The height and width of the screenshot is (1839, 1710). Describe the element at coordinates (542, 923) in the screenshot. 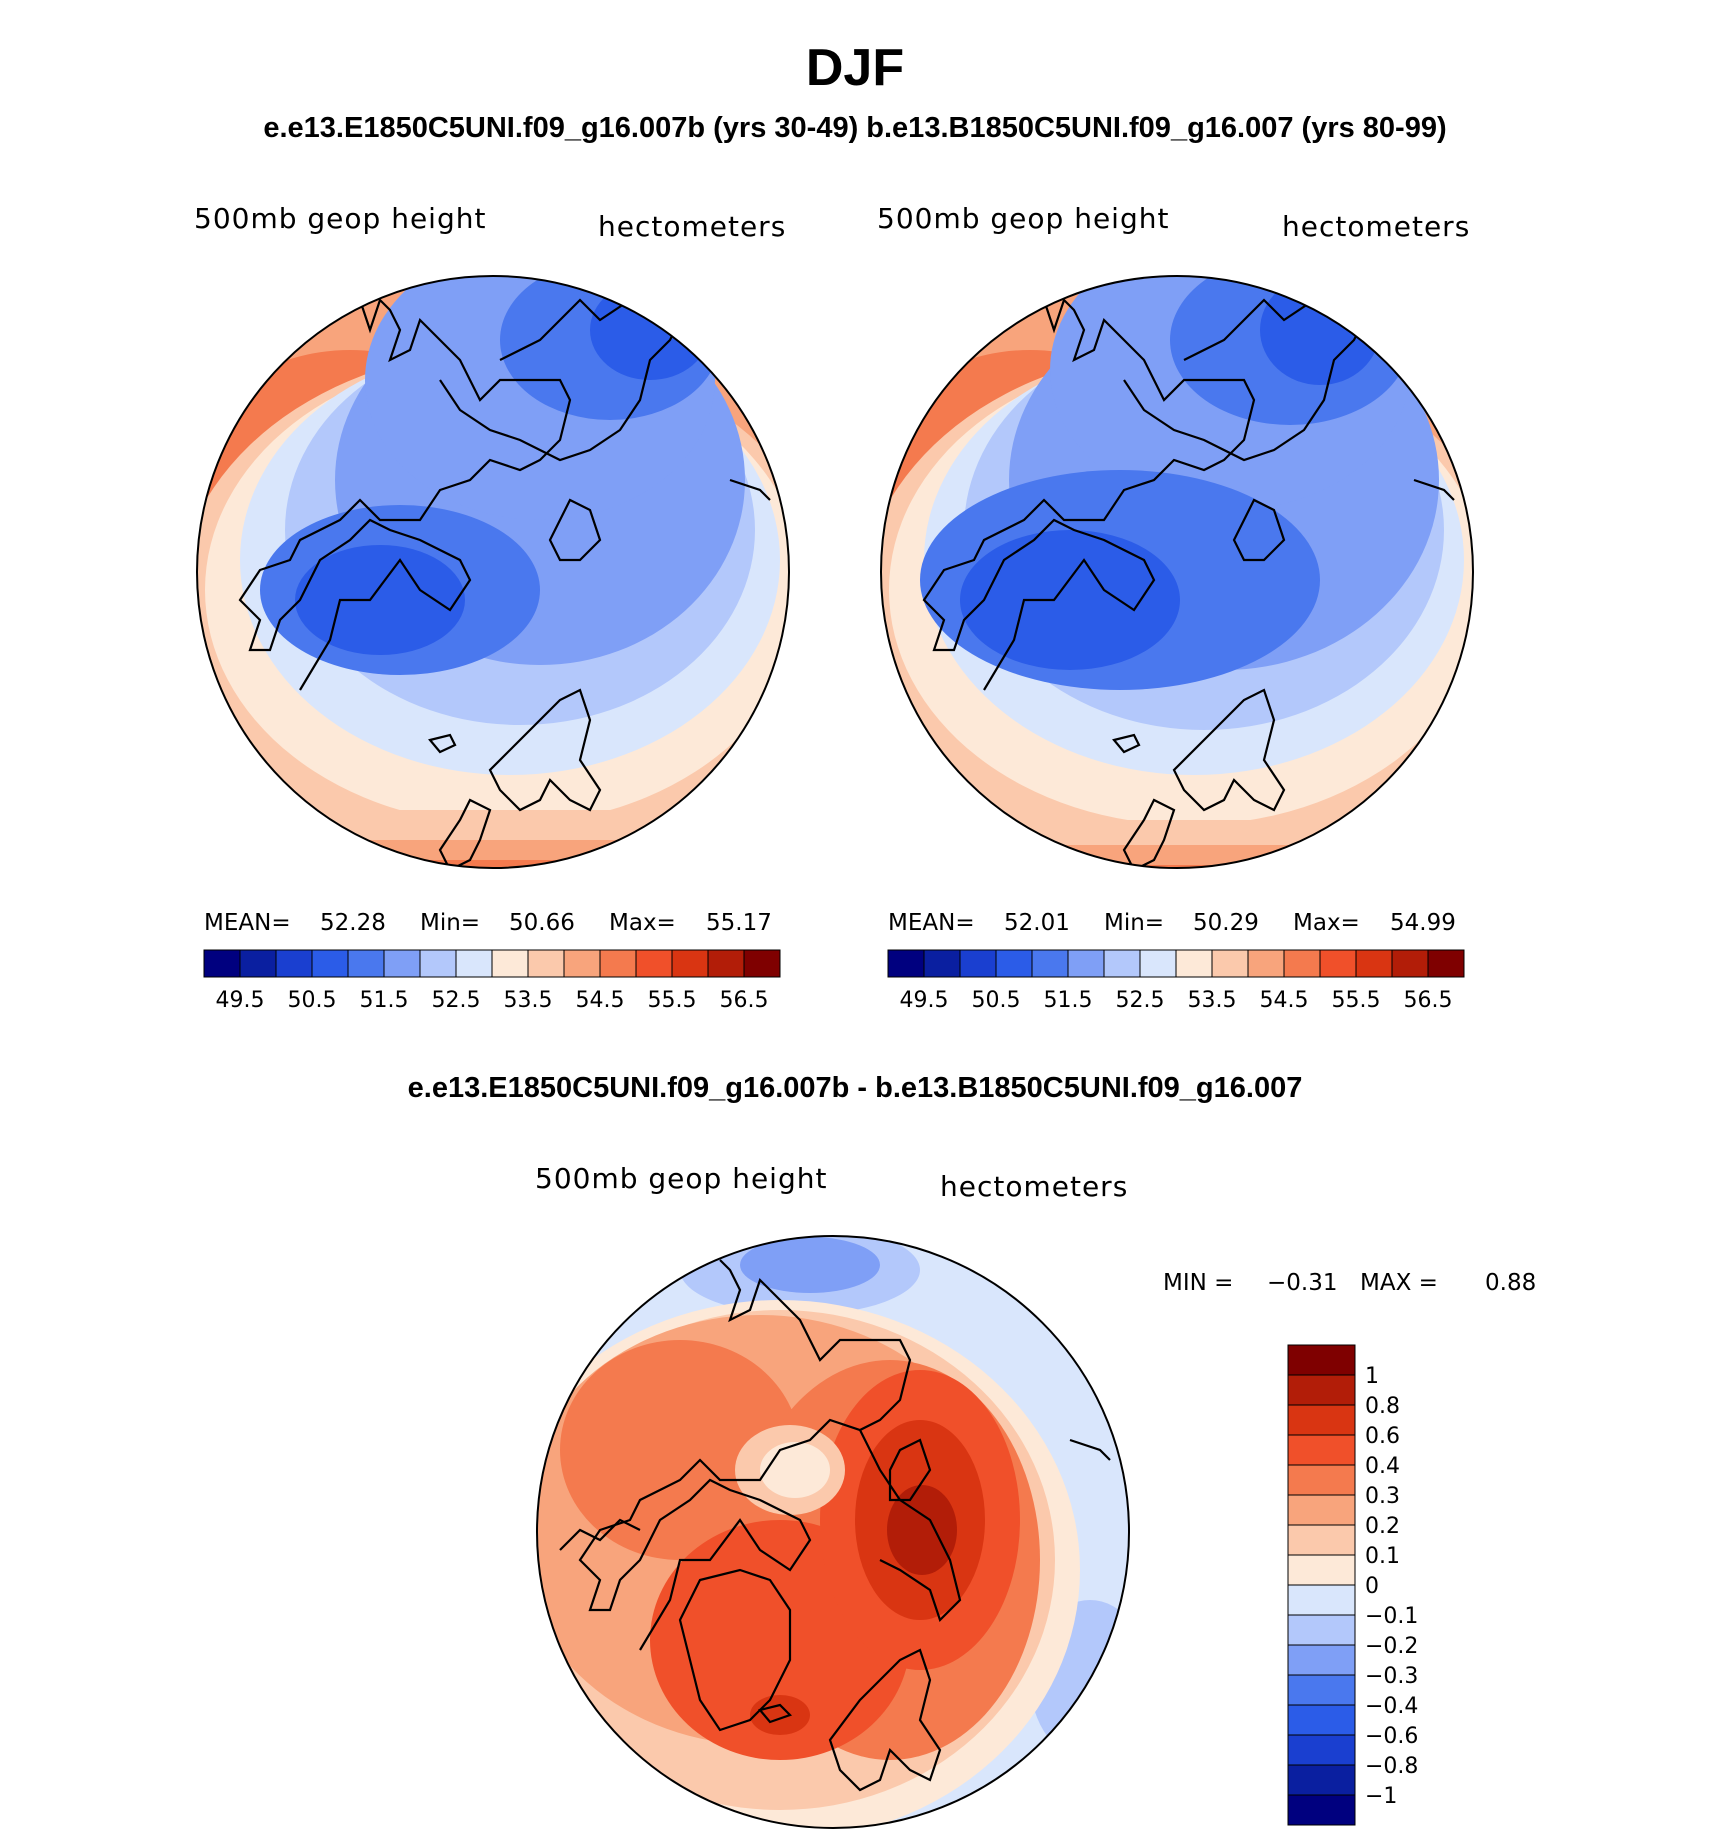

I see `panel1-min-value: 50.66` at that location.